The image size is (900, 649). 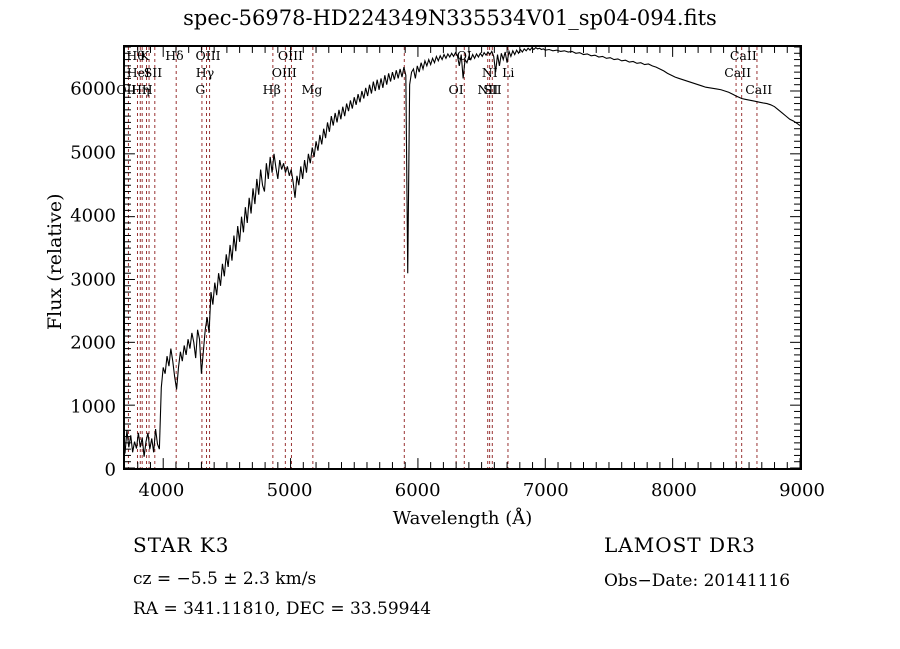 I want to click on spectral-line-label: Hδ, so click(x=174, y=55).